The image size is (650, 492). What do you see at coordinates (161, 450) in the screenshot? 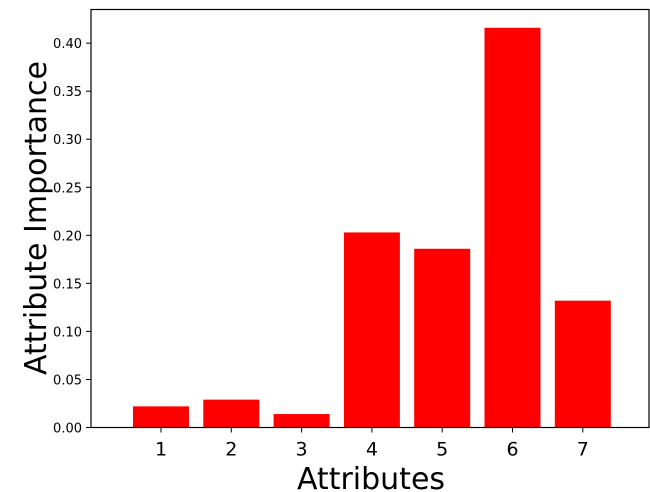
I see `x-tick-label: 1` at bounding box center [161, 450].